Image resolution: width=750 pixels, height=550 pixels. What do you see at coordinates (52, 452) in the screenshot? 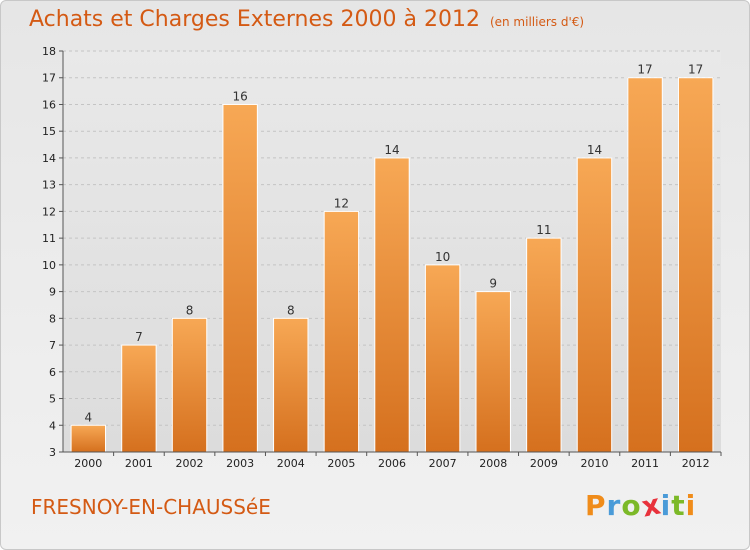
I see `y-tick-label: 3` at bounding box center [52, 452].